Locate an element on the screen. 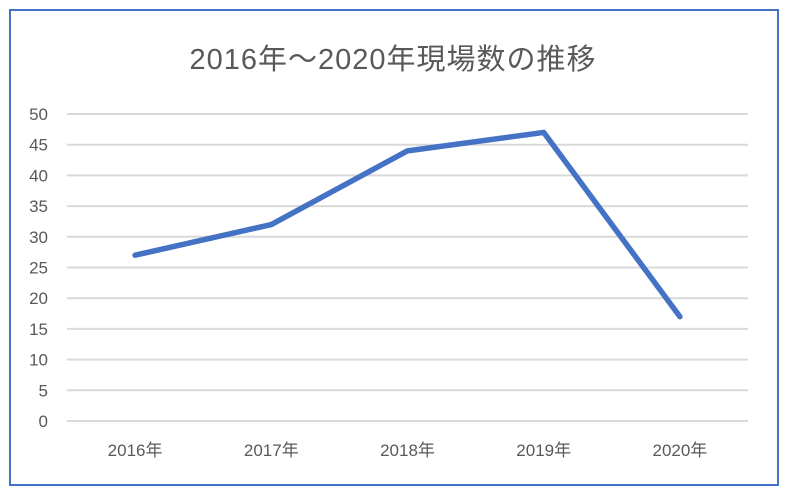  x-axis-tick-label: 2020年 is located at coordinates (679, 450).